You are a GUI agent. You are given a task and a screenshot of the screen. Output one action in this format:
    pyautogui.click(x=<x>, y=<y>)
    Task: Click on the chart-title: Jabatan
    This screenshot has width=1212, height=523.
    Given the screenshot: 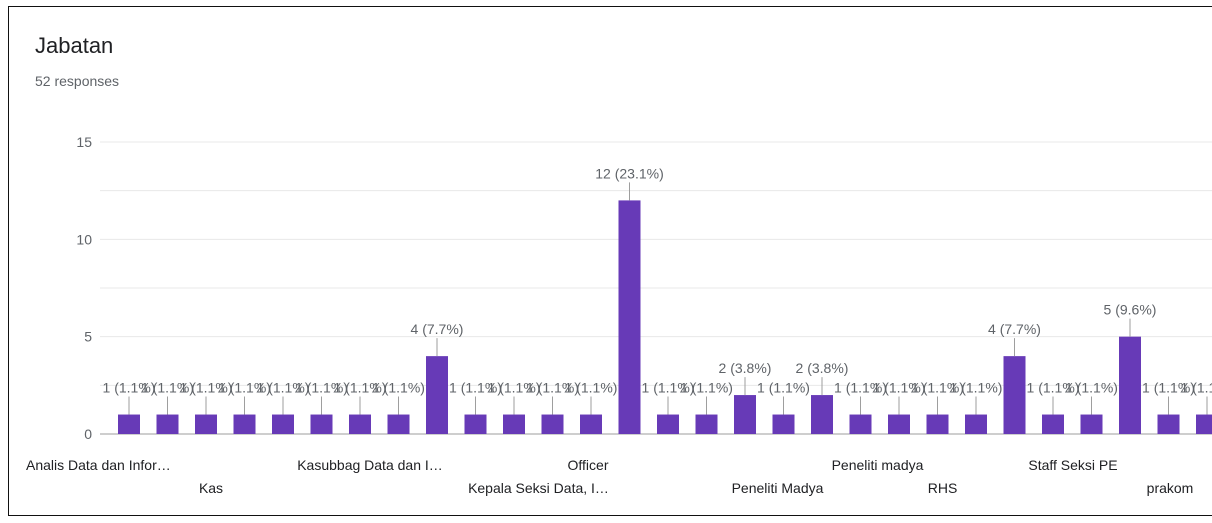 What is the action you would take?
    pyautogui.click(x=74, y=45)
    